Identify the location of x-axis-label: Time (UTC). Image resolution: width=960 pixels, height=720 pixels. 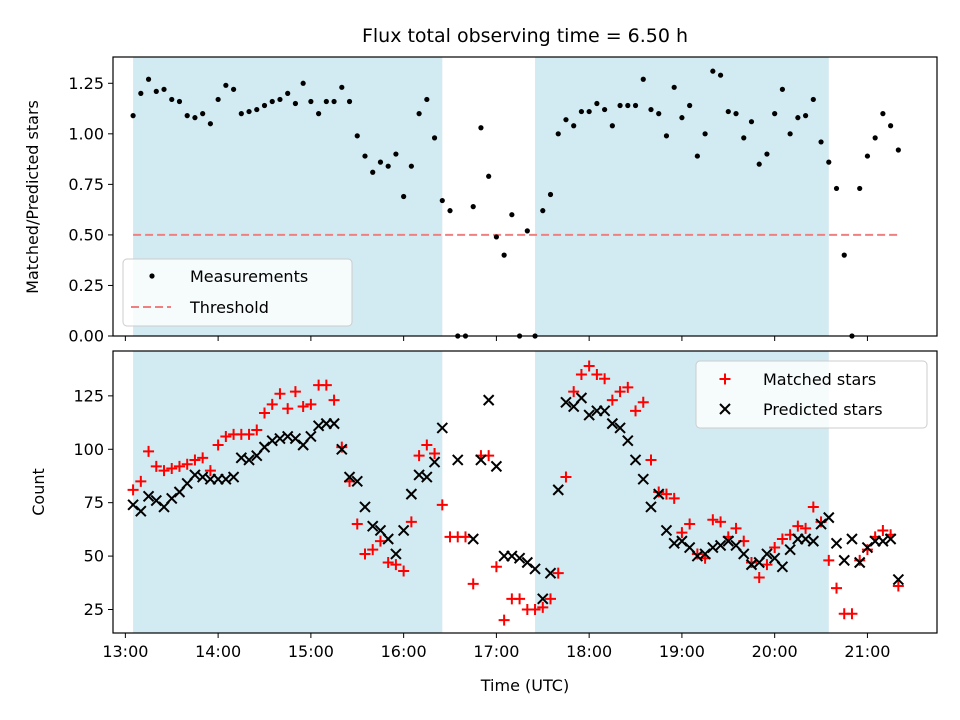
(524, 685).